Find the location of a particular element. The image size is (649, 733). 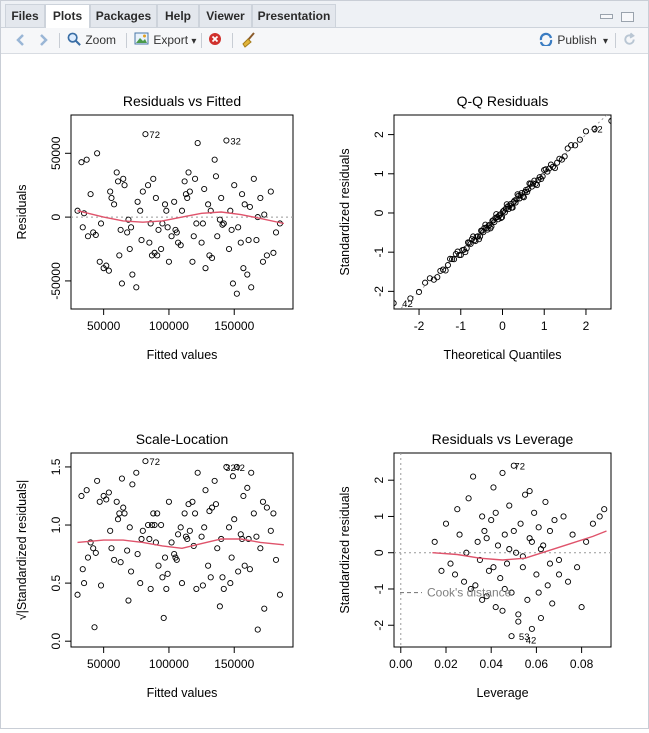

tab-viewer: Viewer is located at coordinates (225, 15).